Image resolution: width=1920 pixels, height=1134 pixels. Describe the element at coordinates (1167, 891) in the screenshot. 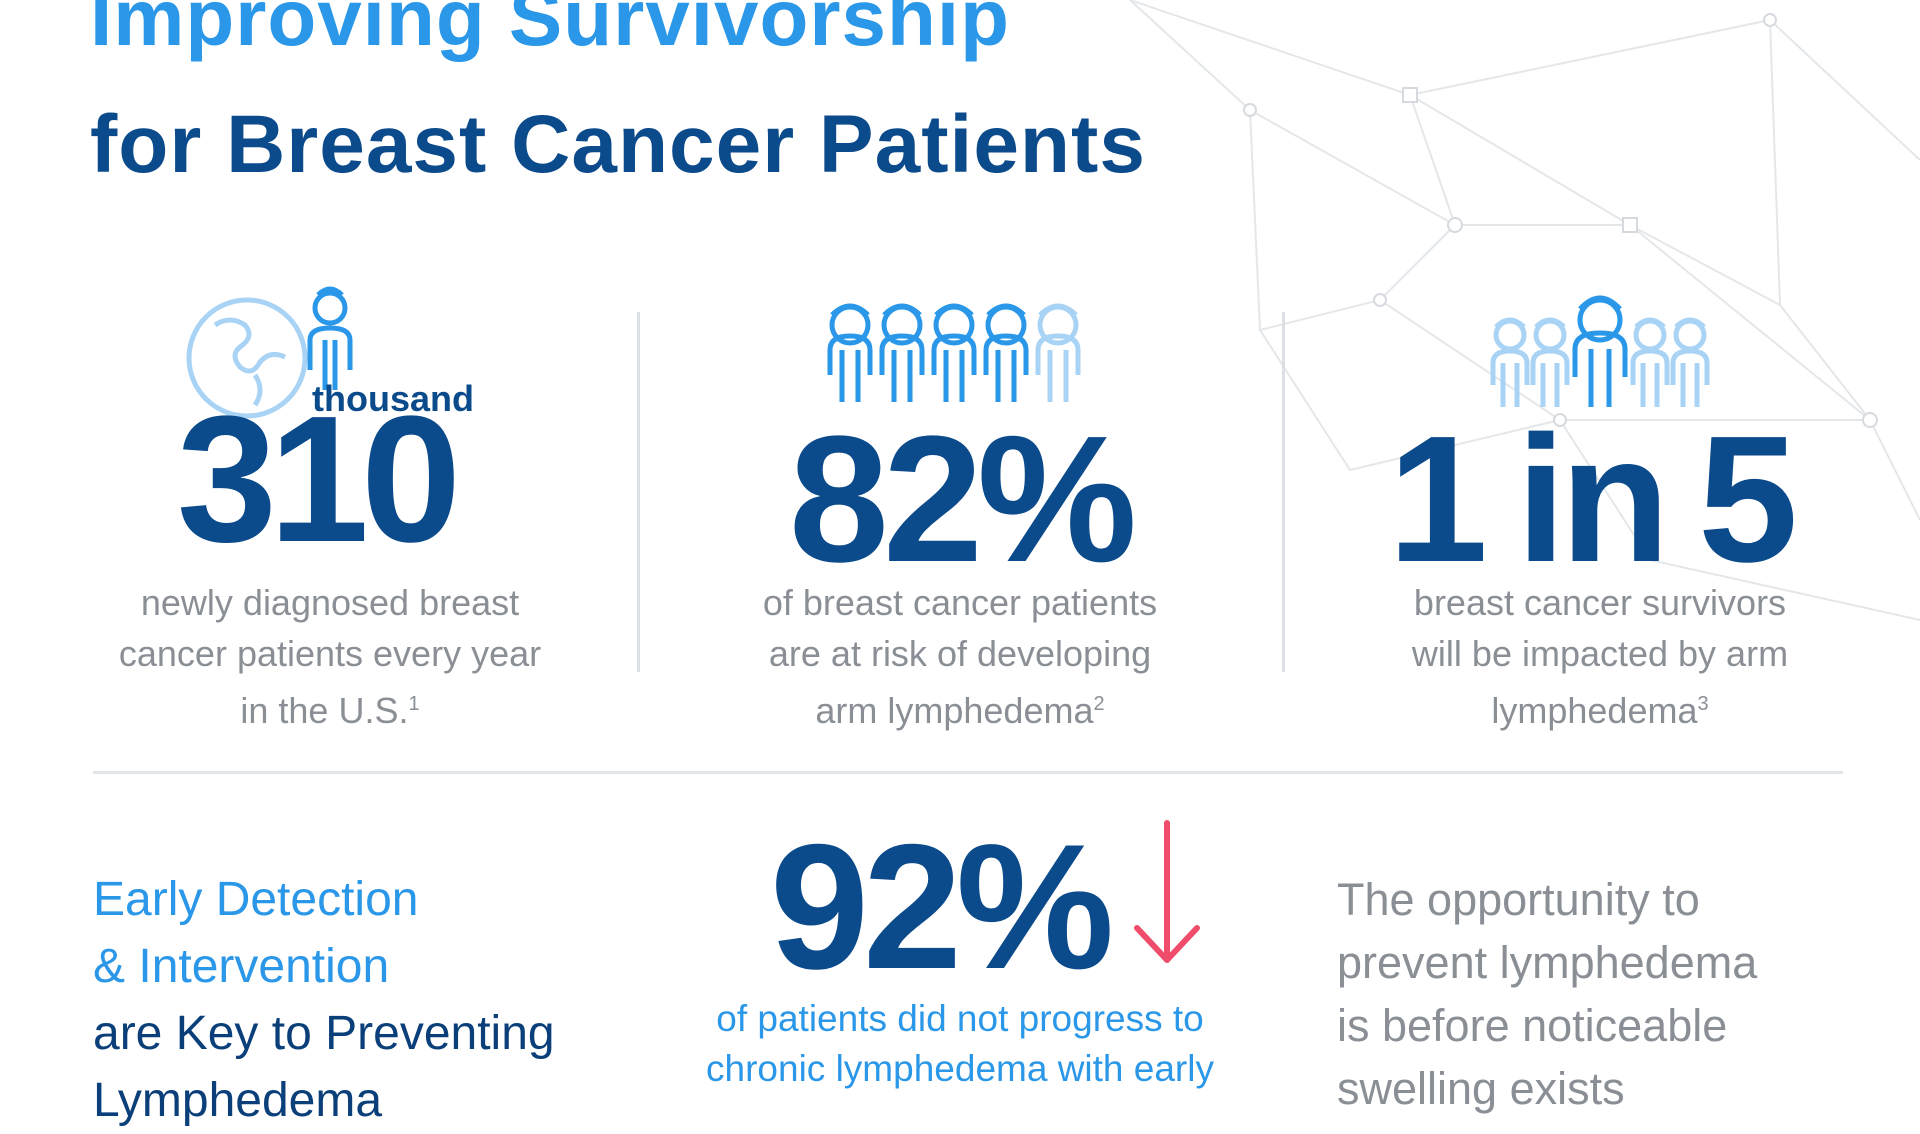

I see `down-arrow-icon` at that location.